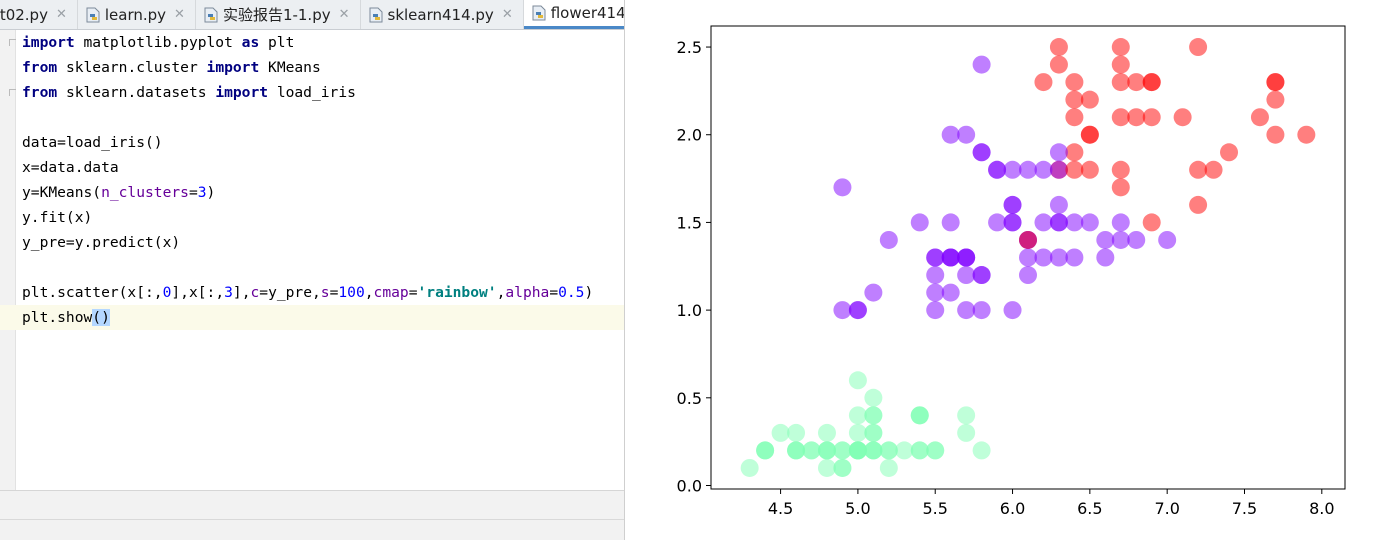  What do you see at coordinates (312, 317) in the screenshot?
I see `code-line: plt.show()` at bounding box center [312, 317].